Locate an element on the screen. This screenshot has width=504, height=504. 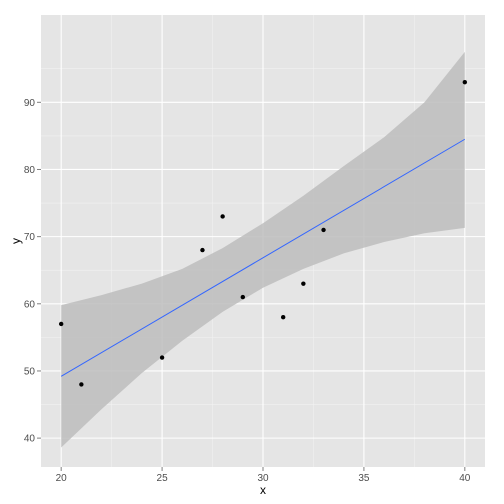
y-tick-label: 90 is located at coordinates (30, 103).